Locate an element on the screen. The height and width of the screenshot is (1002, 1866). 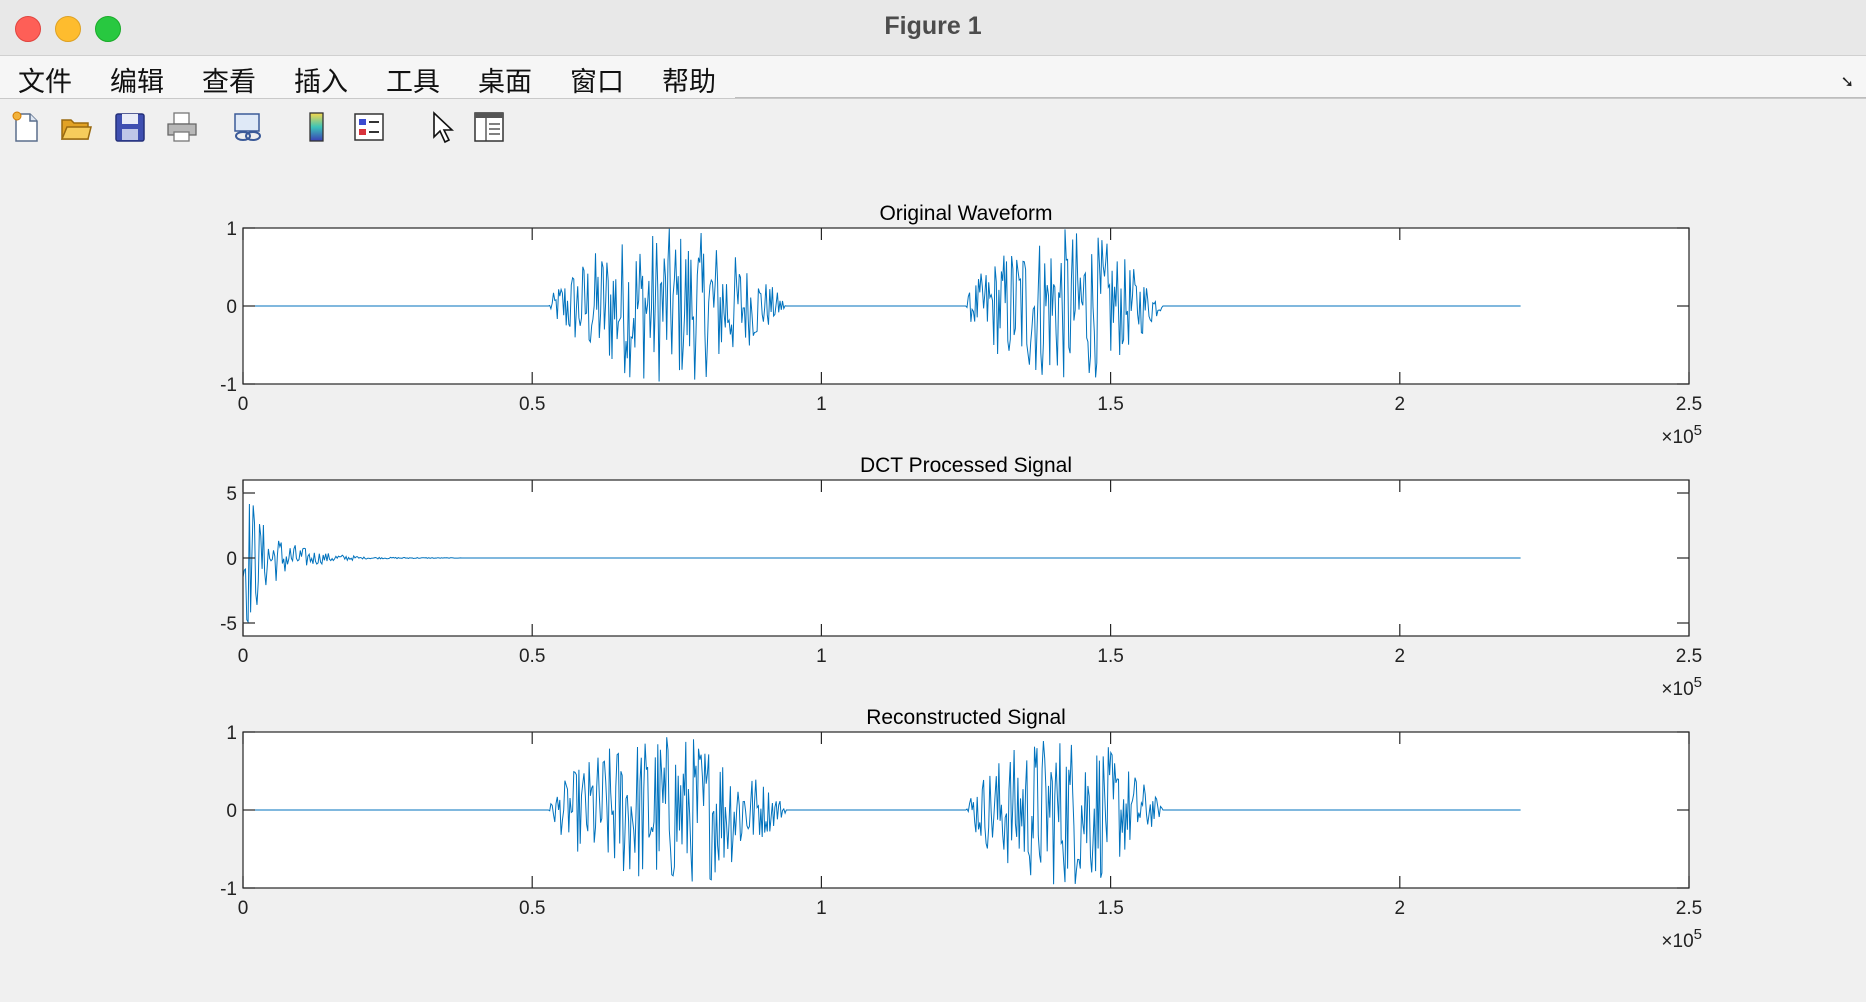
menu-tools: 工具 is located at coordinates (413, 82).